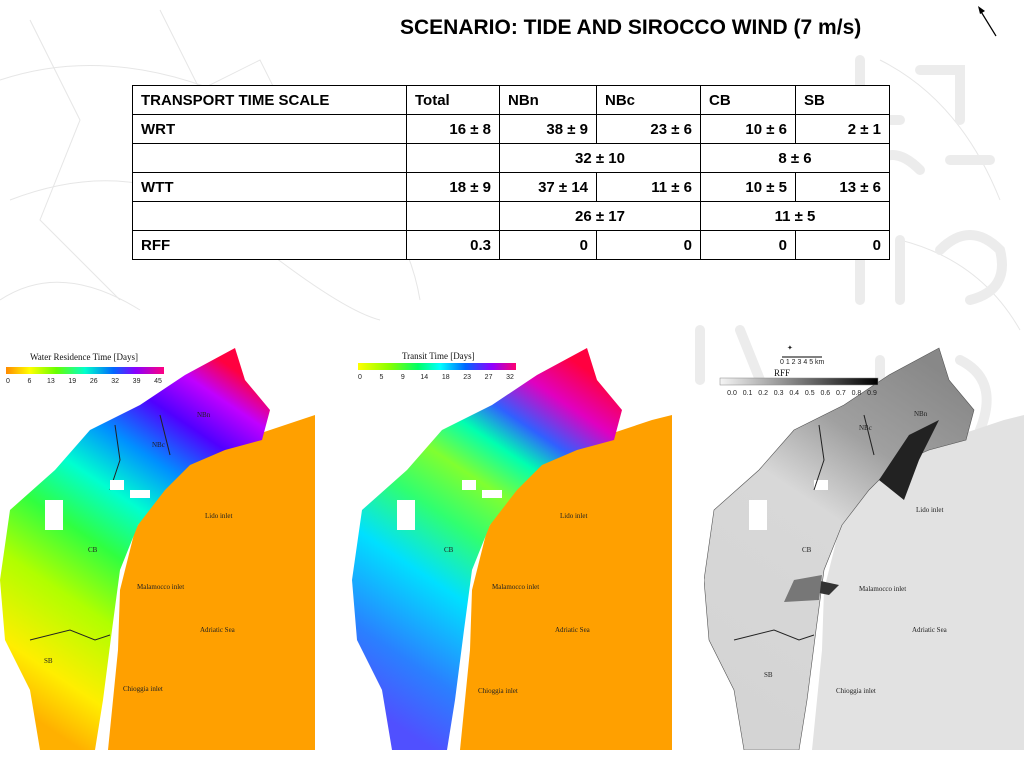 The height and width of the screenshot is (768, 1024). I want to click on table-cell: 18 ± 9, so click(453, 187).